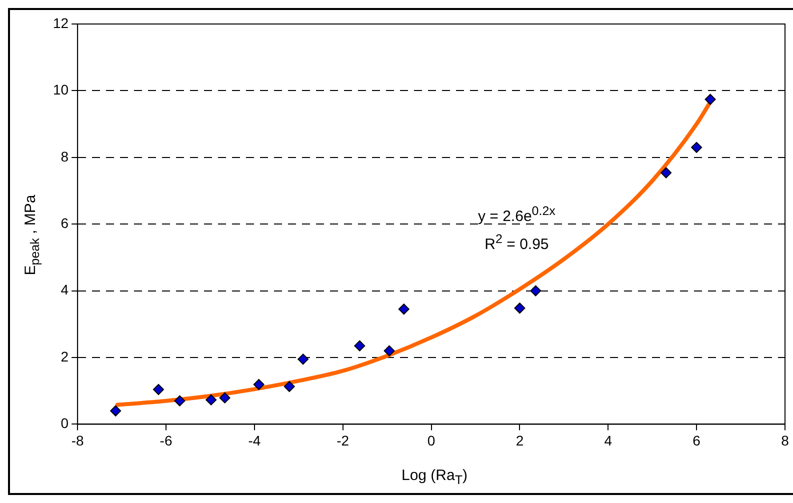  Describe the element at coordinates (517, 243) in the screenshot. I see `annotation: R$^{2}$ = 0.95` at that location.